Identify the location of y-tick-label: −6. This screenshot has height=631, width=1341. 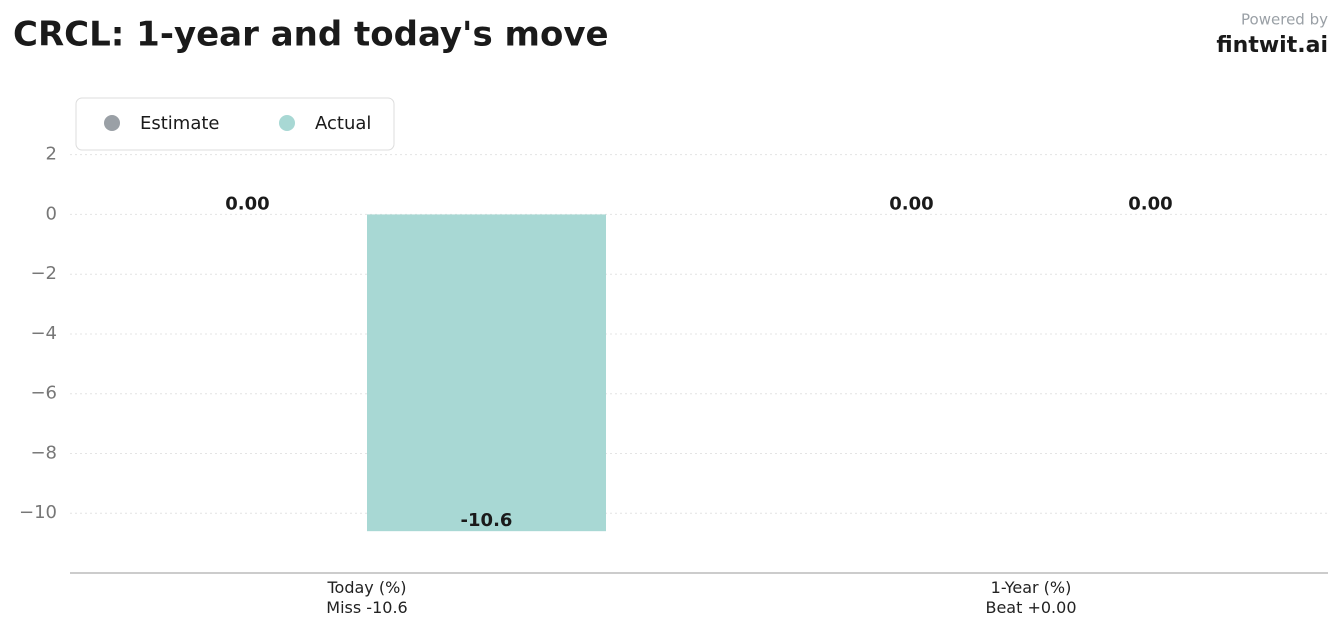
(43, 393).